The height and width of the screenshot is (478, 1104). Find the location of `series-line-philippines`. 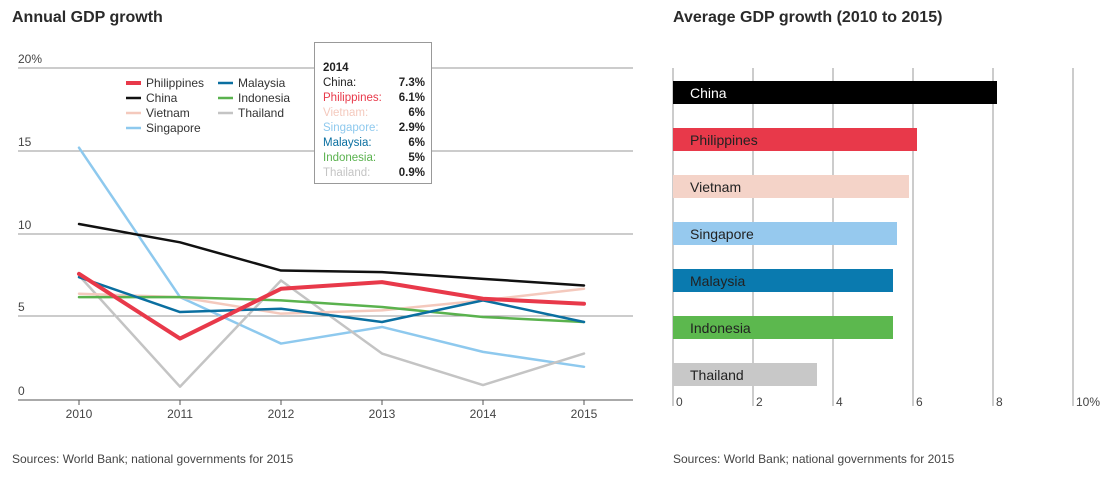

series-line-philippines is located at coordinates (331, 306).